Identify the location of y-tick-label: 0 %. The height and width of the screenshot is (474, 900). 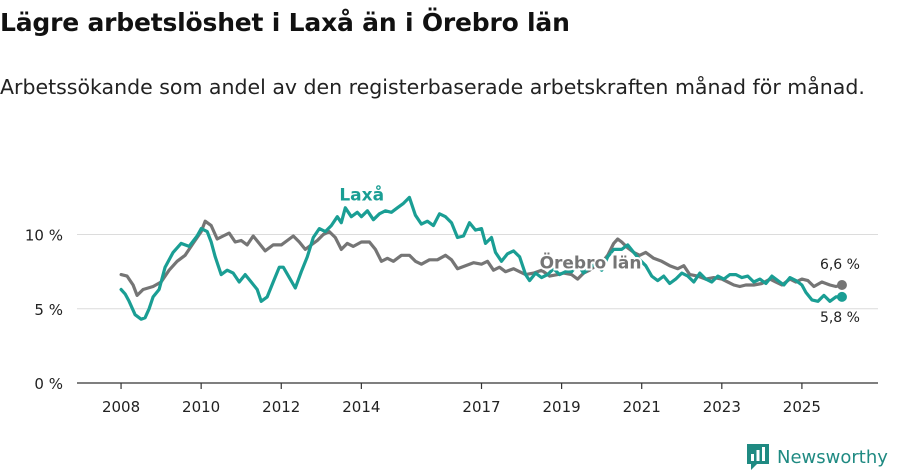
(48, 384).